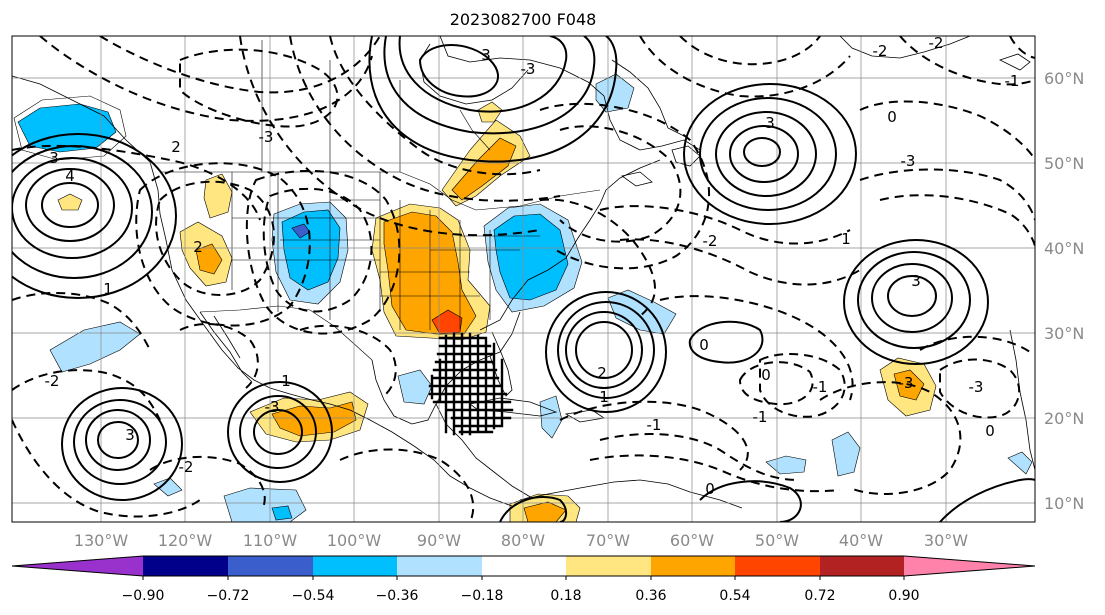  I want to click on contour-label: -3, so click(908, 161).